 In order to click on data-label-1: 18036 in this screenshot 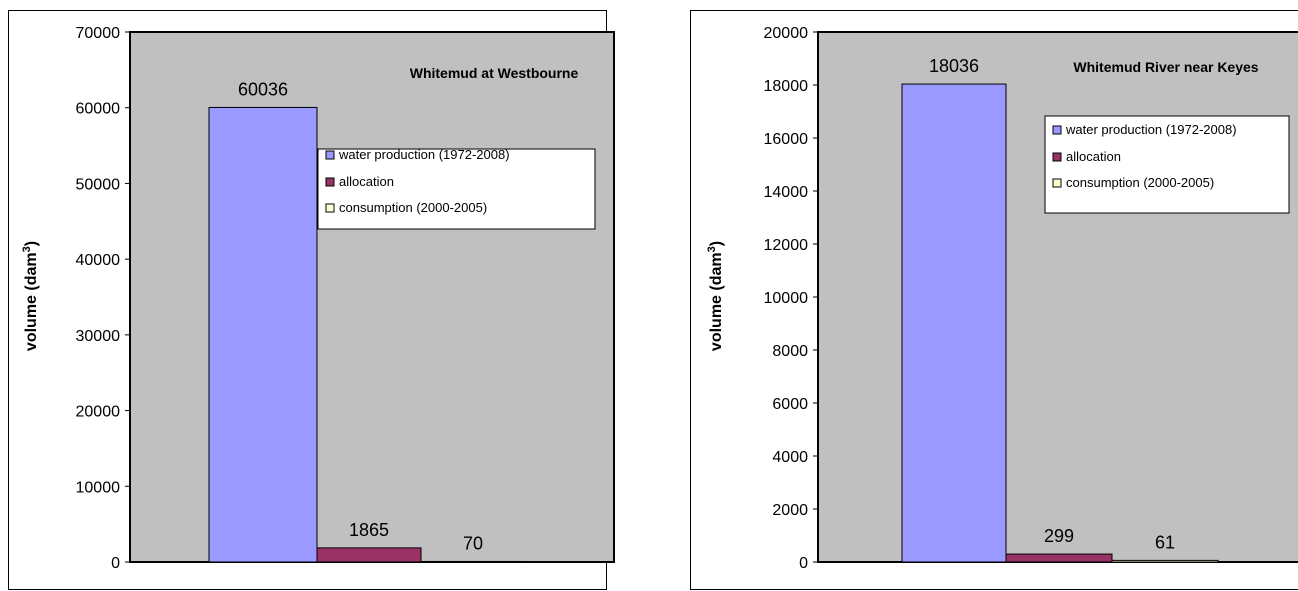, I will do `click(954, 66)`.